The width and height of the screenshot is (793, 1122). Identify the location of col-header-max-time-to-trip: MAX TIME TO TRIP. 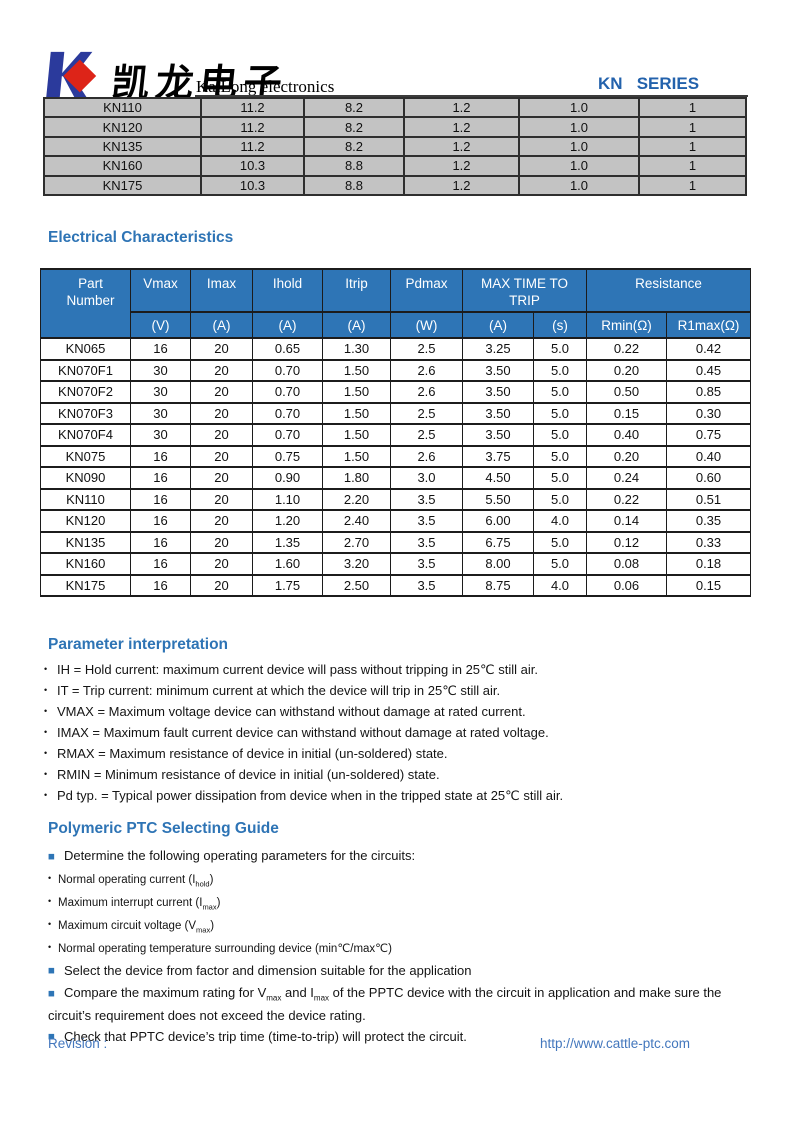
(524, 290).